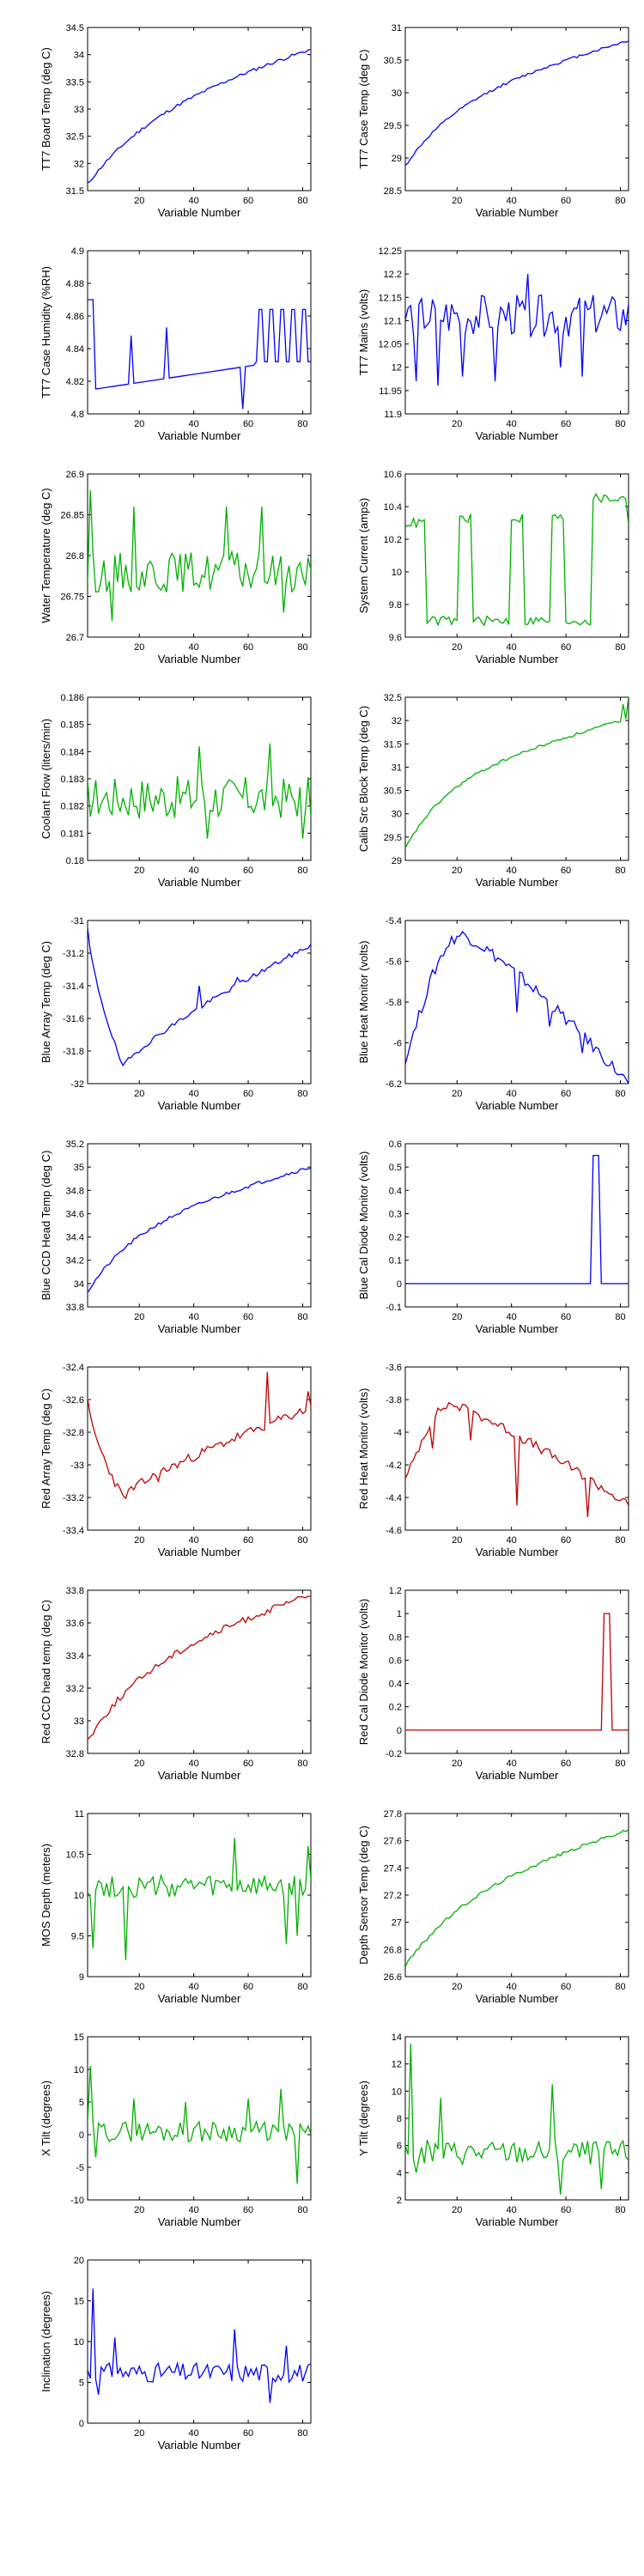 This screenshot has height=2576, width=644. What do you see at coordinates (75, 284) in the screenshot?
I see `y-tick-label: 4.88` at bounding box center [75, 284].